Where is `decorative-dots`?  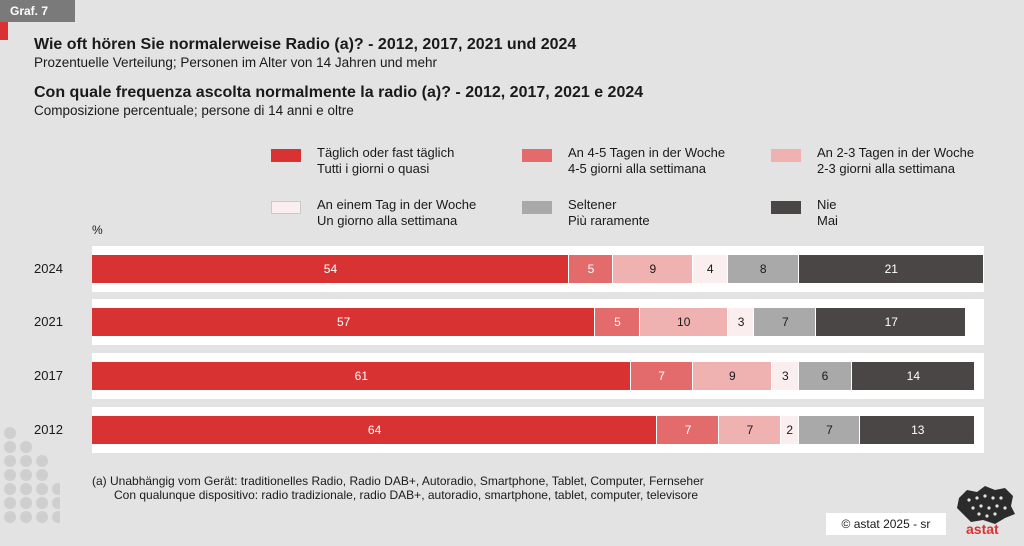 decorative-dots is located at coordinates (32, 475).